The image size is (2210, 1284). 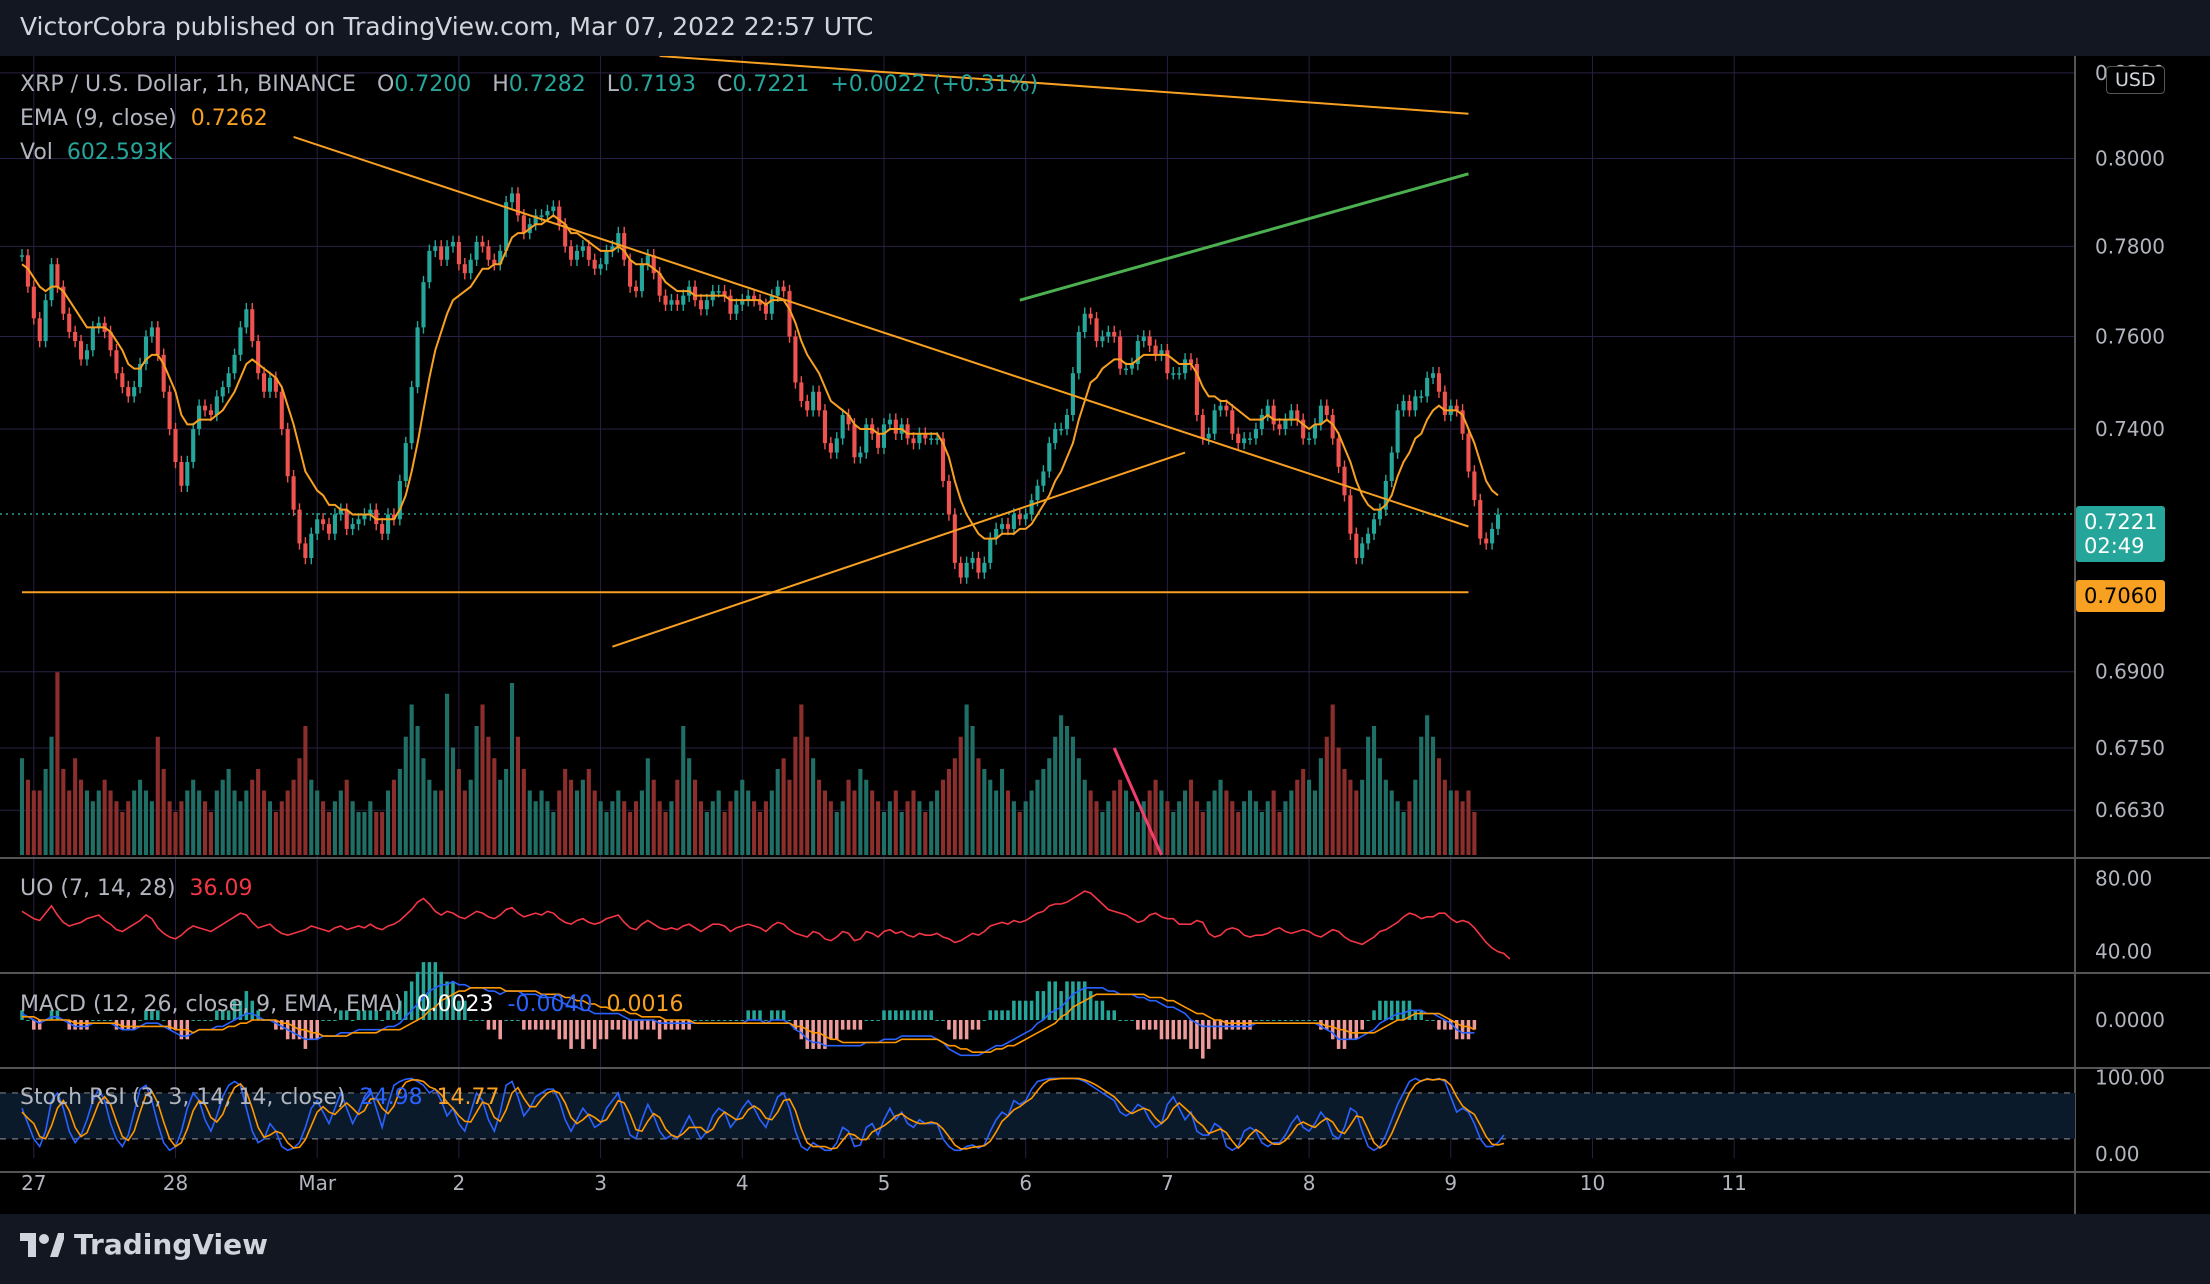 What do you see at coordinates (183, 1097) in the screenshot?
I see `stoch-label: Stoch RSI (3, 3, 14, 14, close)` at bounding box center [183, 1097].